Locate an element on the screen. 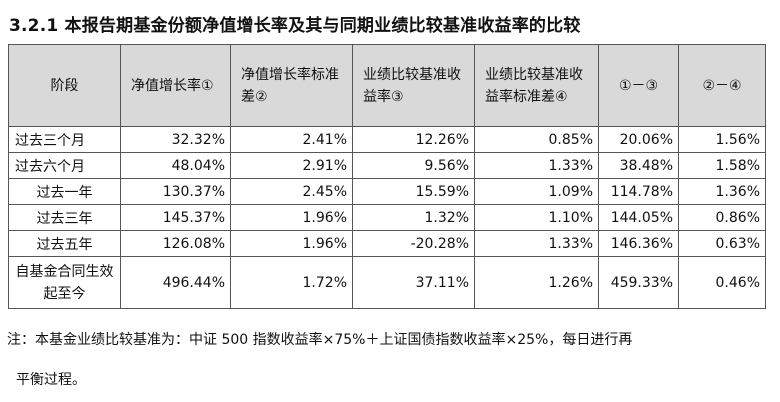 Image resolution: width=780 pixels, height=402 pixels. value-cell: 0.46% is located at coordinates (722, 282).